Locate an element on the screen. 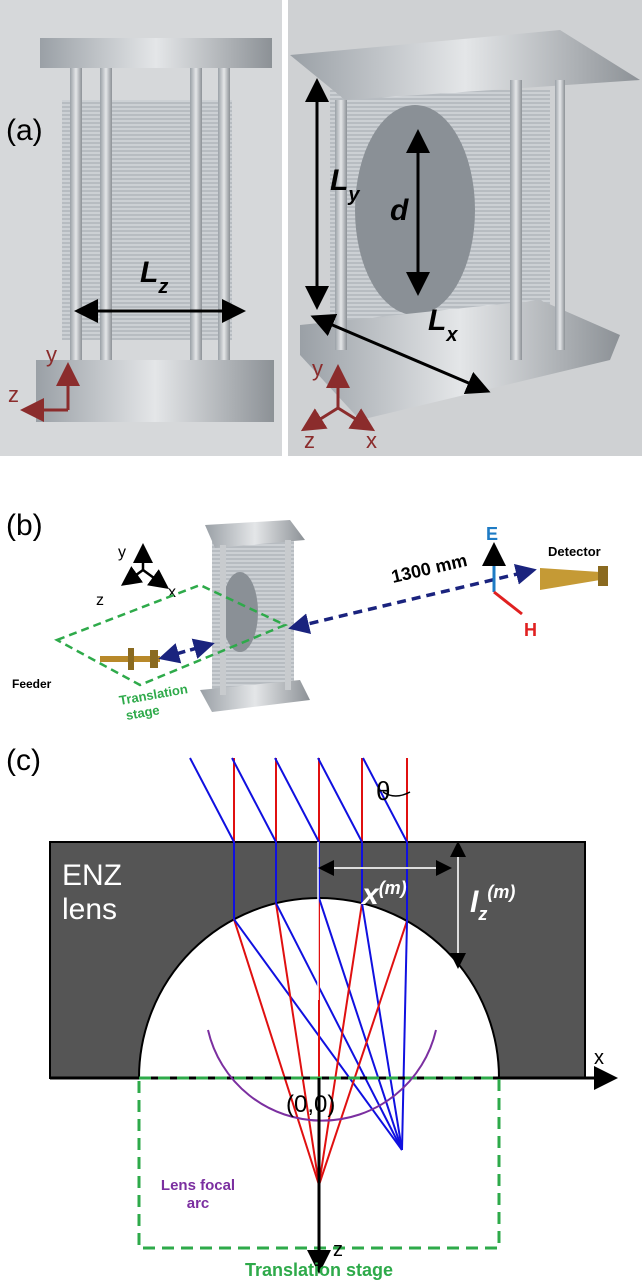 Image resolution: width=642 pixels, height=1281 pixels. panel-label: (c) is located at coordinates (23, 760).